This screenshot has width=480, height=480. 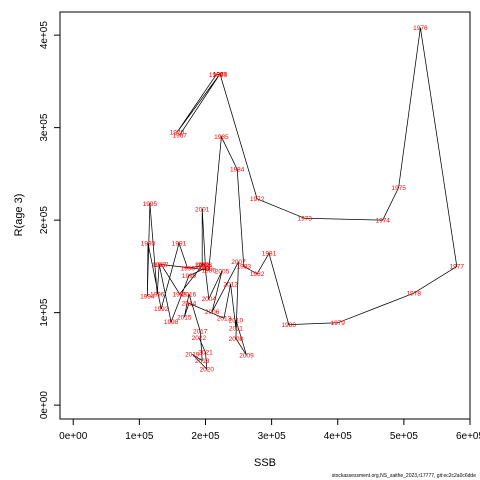 What do you see at coordinates (236, 329) in the screenshot?
I see `point-label-2011: 2011` at bounding box center [236, 329].